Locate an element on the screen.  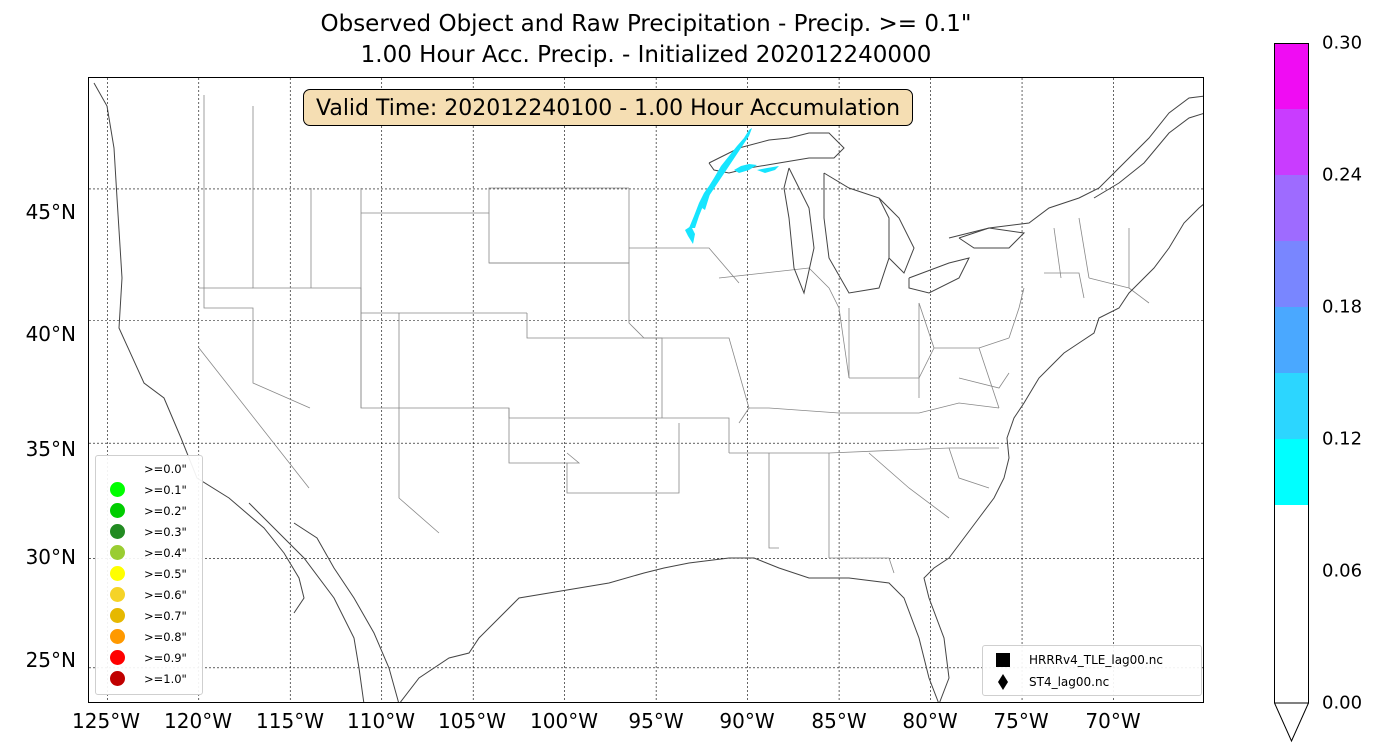
legend-item-hrrr: HRRRv4_TLE_lag00.nc is located at coordinates (1092, 660).